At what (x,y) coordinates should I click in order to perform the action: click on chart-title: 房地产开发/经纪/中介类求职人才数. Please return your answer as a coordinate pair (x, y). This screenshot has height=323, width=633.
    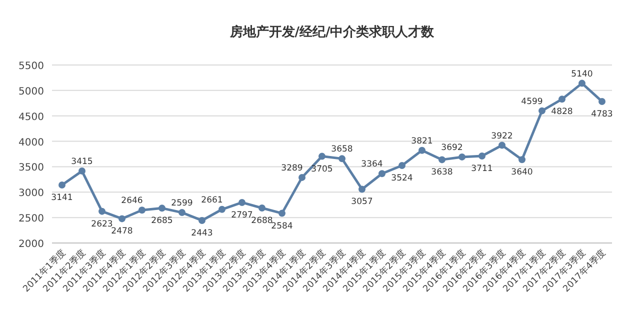
    Looking at the image, I should click on (332, 32).